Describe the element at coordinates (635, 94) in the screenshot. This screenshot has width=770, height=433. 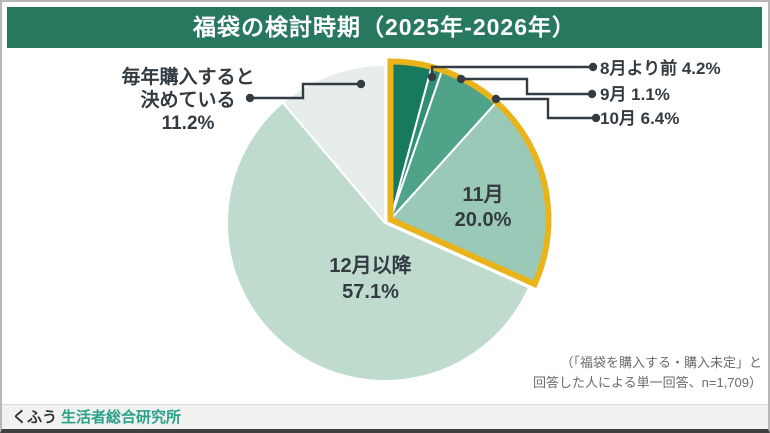
I see `callout-september: 9月 1.1%` at that location.